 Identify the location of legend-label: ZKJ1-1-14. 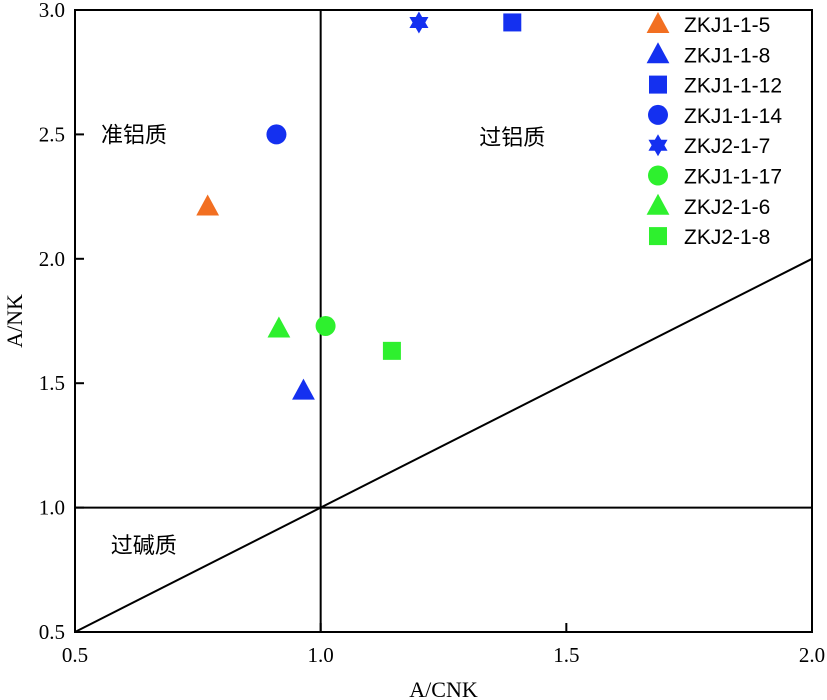
(733, 116).